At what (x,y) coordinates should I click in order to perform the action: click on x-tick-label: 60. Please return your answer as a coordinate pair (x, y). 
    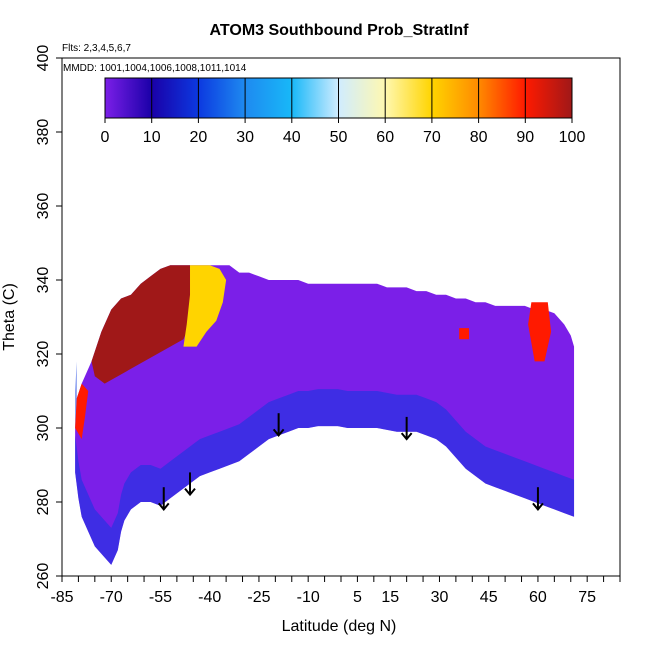
    Looking at the image, I should click on (538, 597).